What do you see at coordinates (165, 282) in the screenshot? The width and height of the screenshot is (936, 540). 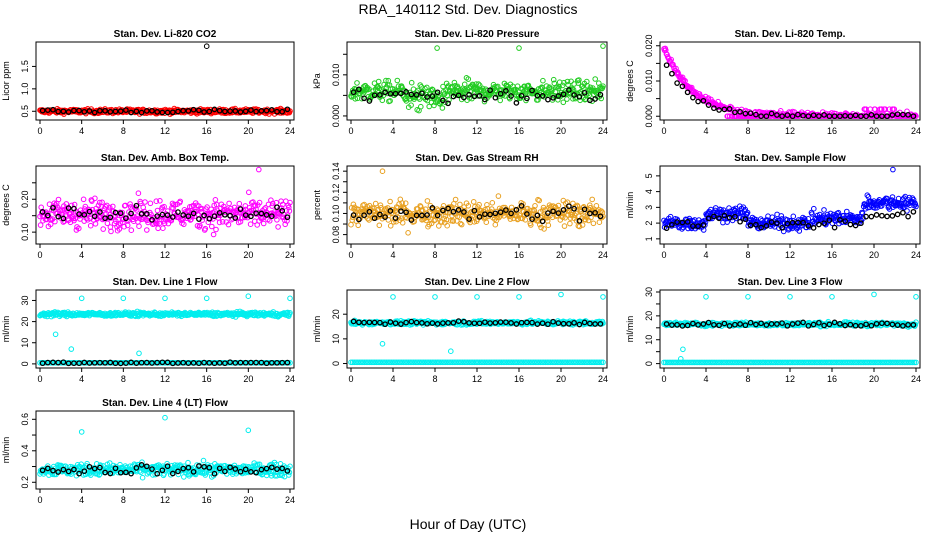 I see `chart-title: Stan. Dev. Line 1 Flow` at bounding box center [165, 282].